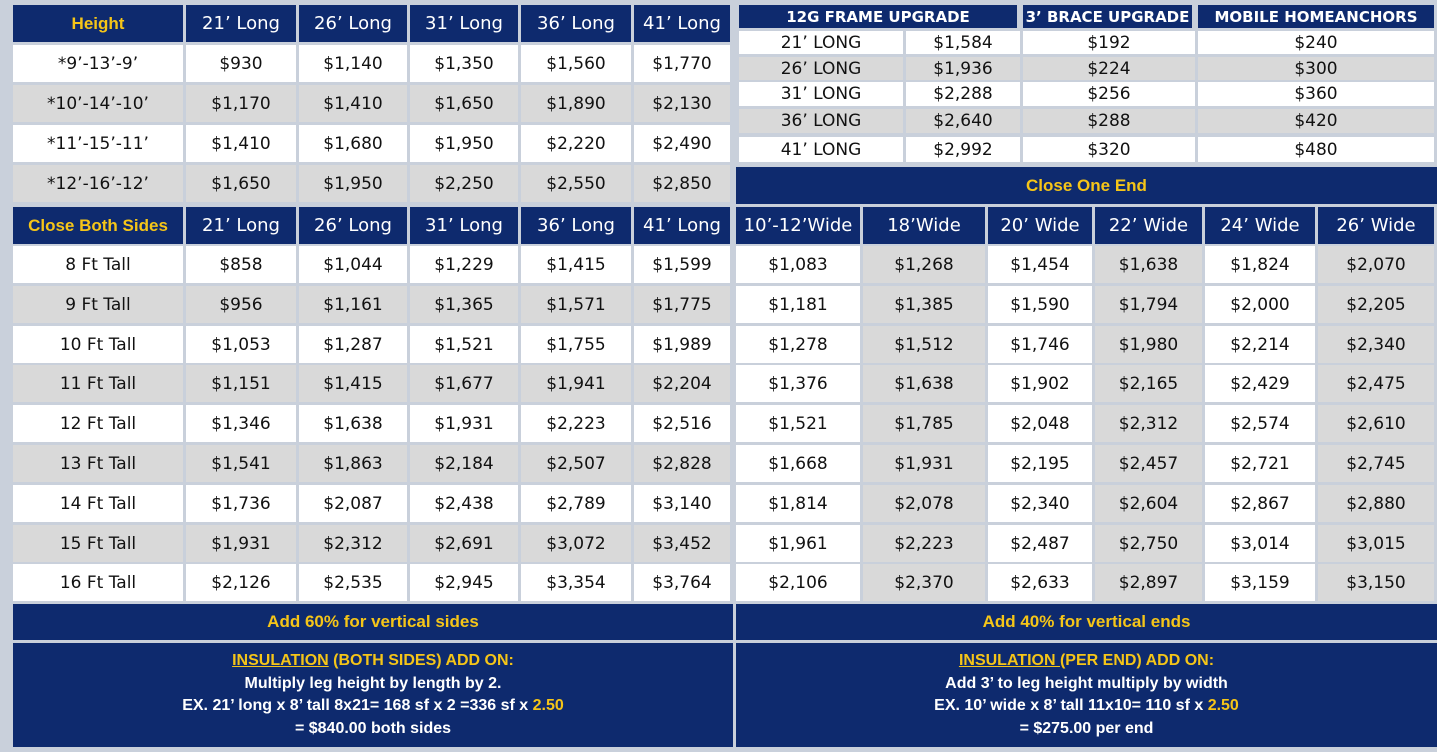 The width and height of the screenshot is (1437, 752). I want to click on sides-price-cell: $1,151, so click(241, 383).